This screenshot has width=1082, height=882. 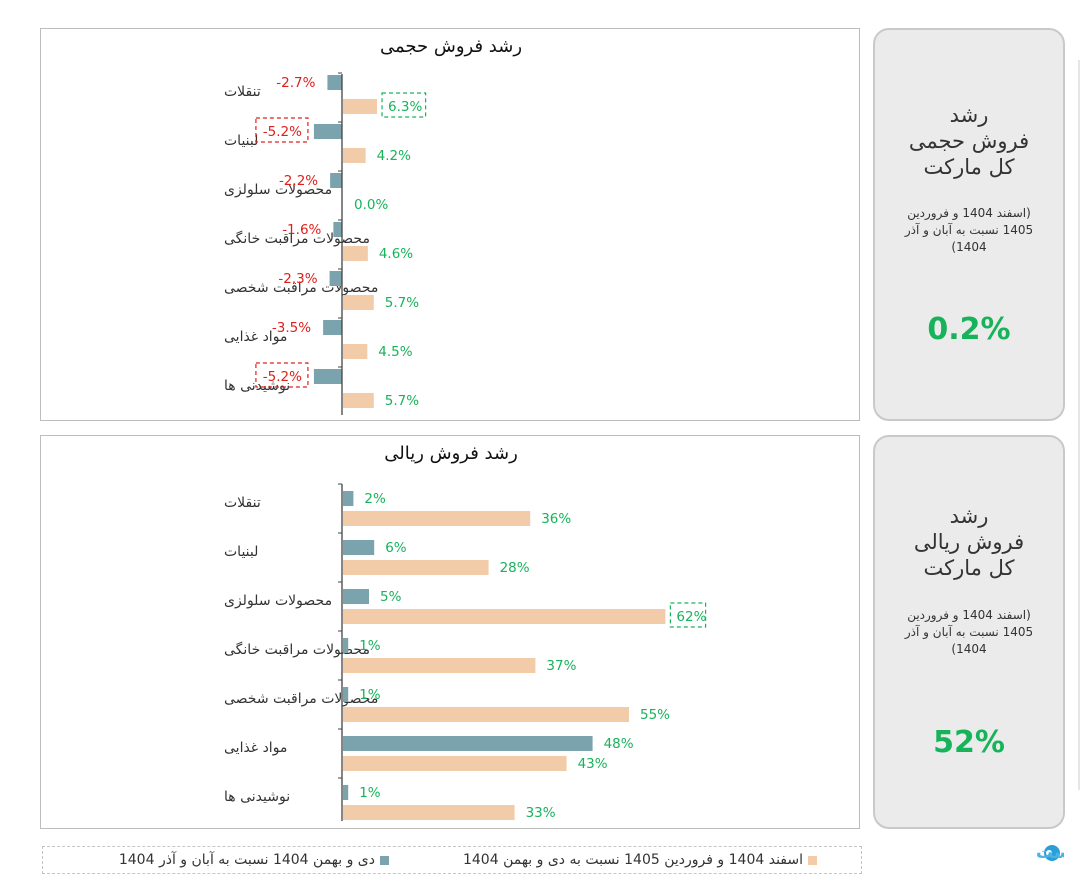 What do you see at coordinates (1079, 425) in the screenshot?
I see `page-edge-line` at bounding box center [1079, 425].